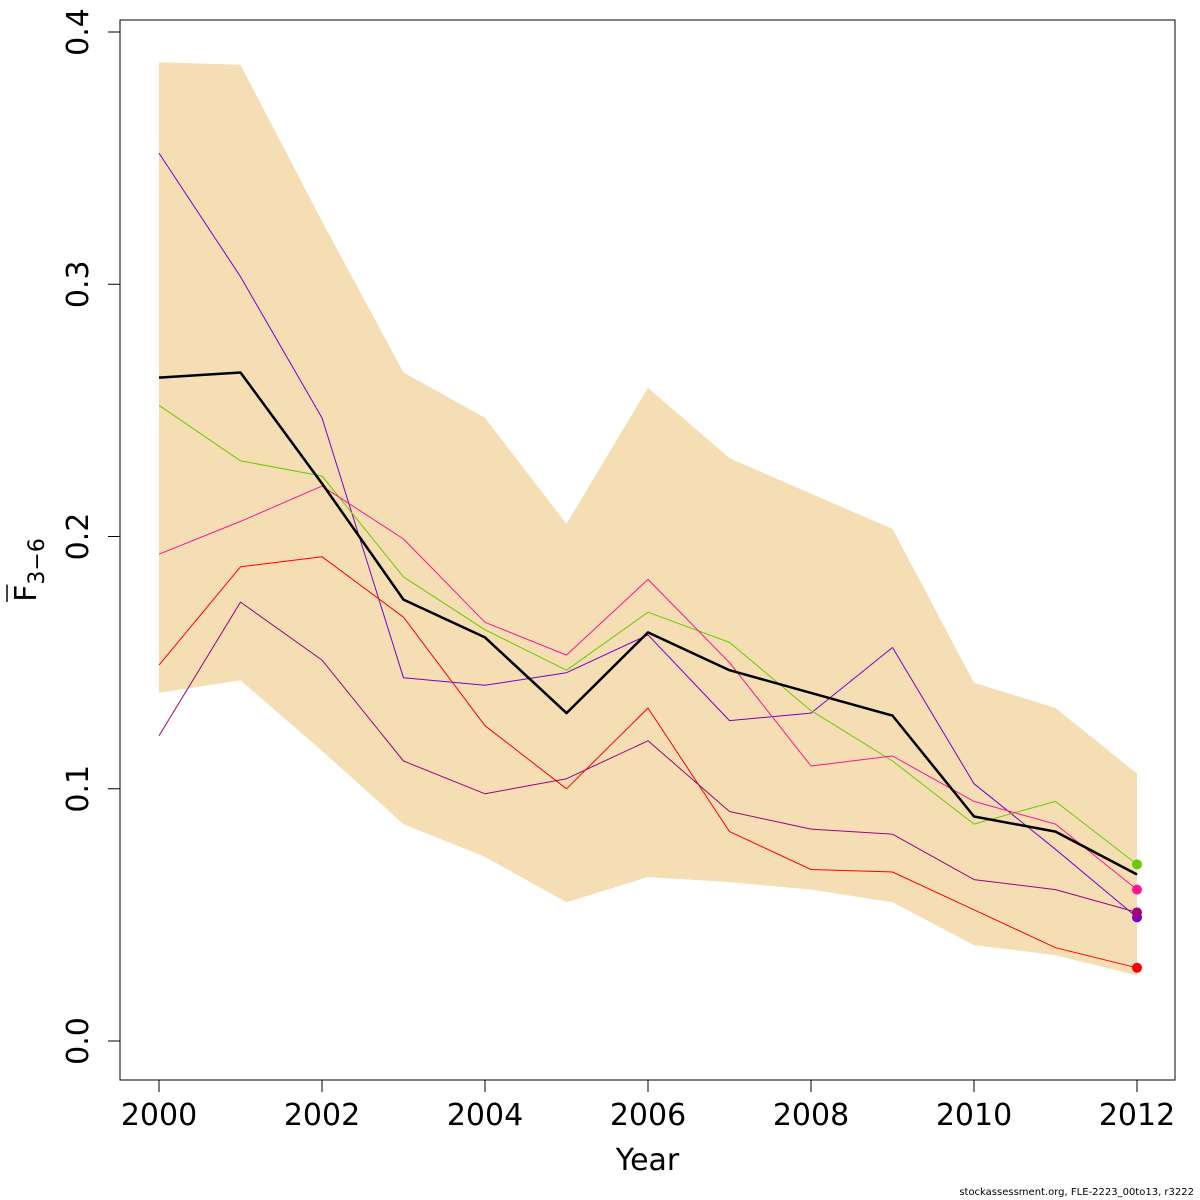 This screenshot has width=1200, height=1200. Describe the element at coordinates (37, 561) in the screenshot. I see `y-axis-title-subscript: 3−6` at that location.